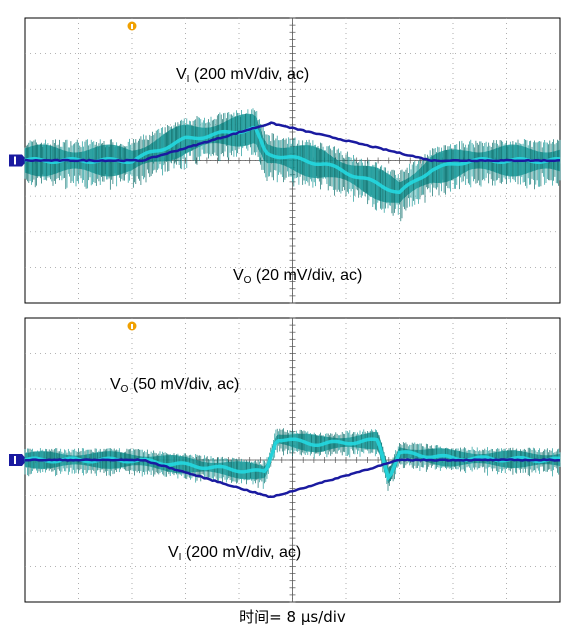 The image size is (585, 636). What do you see at coordinates (292, 617) in the screenshot?
I see `timebase-label: 时间= 8 μs/div` at bounding box center [292, 617].